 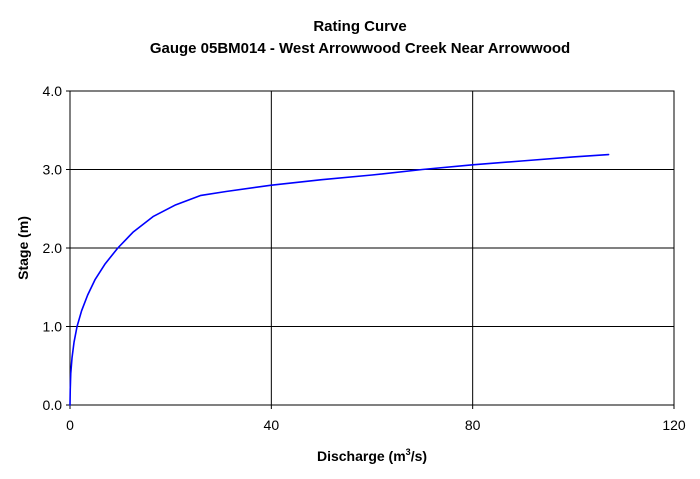 What do you see at coordinates (53, 170) in the screenshot?
I see `y-tick-label: 3.0` at bounding box center [53, 170].